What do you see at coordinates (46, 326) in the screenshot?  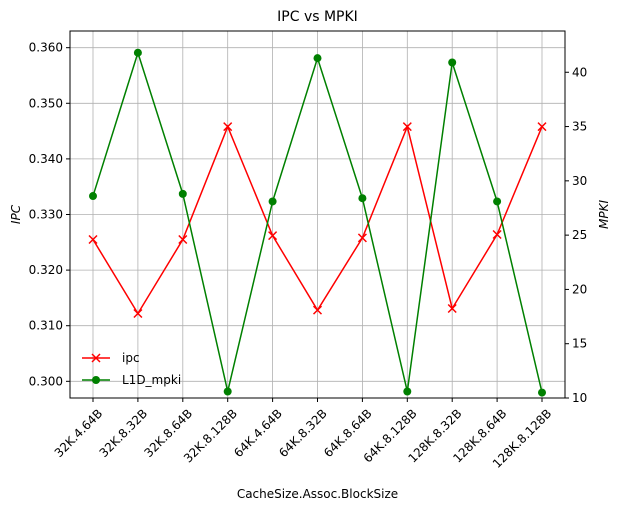 I see `y-left-tick-label: 0.310` at bounding box center [46, 326].